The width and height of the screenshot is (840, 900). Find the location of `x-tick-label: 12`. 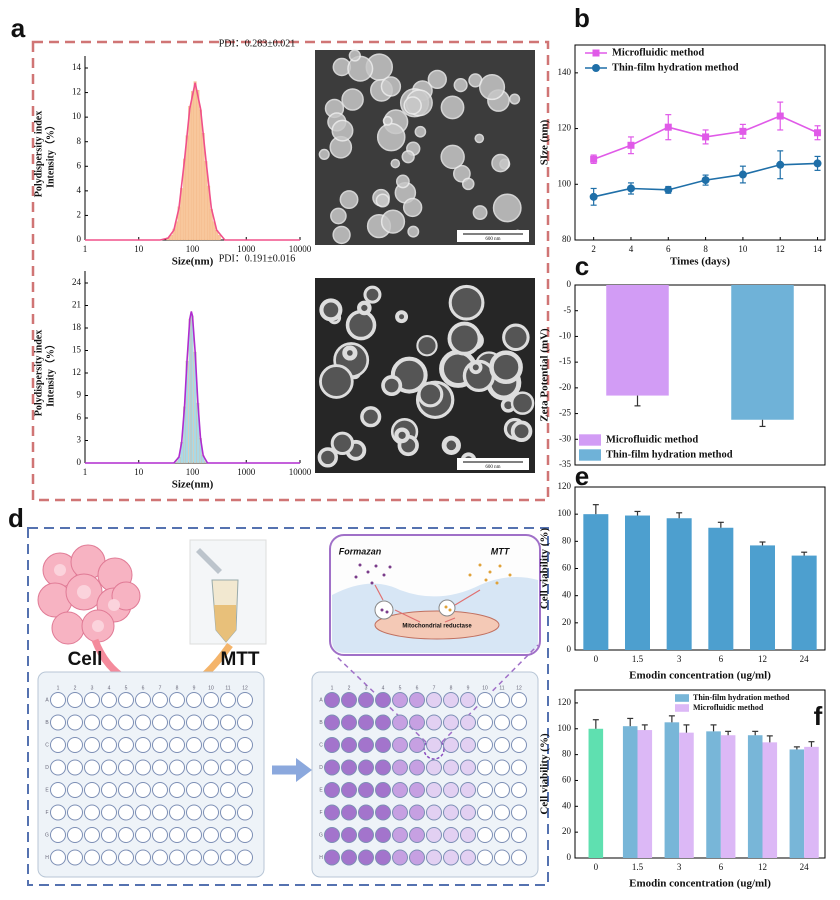

x-tick-label: 12 is located at coordinates (762, 867).